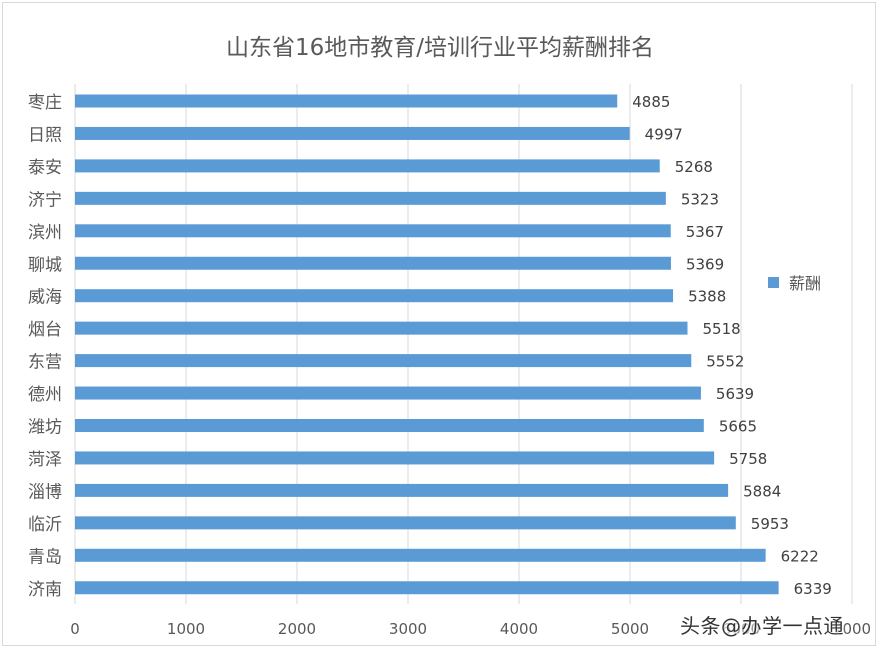 The image size is (880, 650). Describe the element at coordinates (773, 282) in the screenshot. I see `legend-swatch` at that location.